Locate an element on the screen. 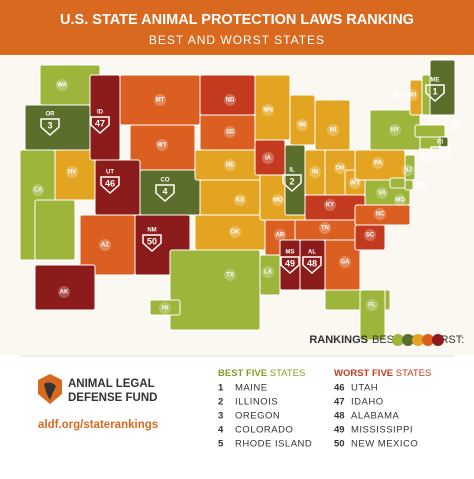  state-label: CT is located at coordinates (425, 159).